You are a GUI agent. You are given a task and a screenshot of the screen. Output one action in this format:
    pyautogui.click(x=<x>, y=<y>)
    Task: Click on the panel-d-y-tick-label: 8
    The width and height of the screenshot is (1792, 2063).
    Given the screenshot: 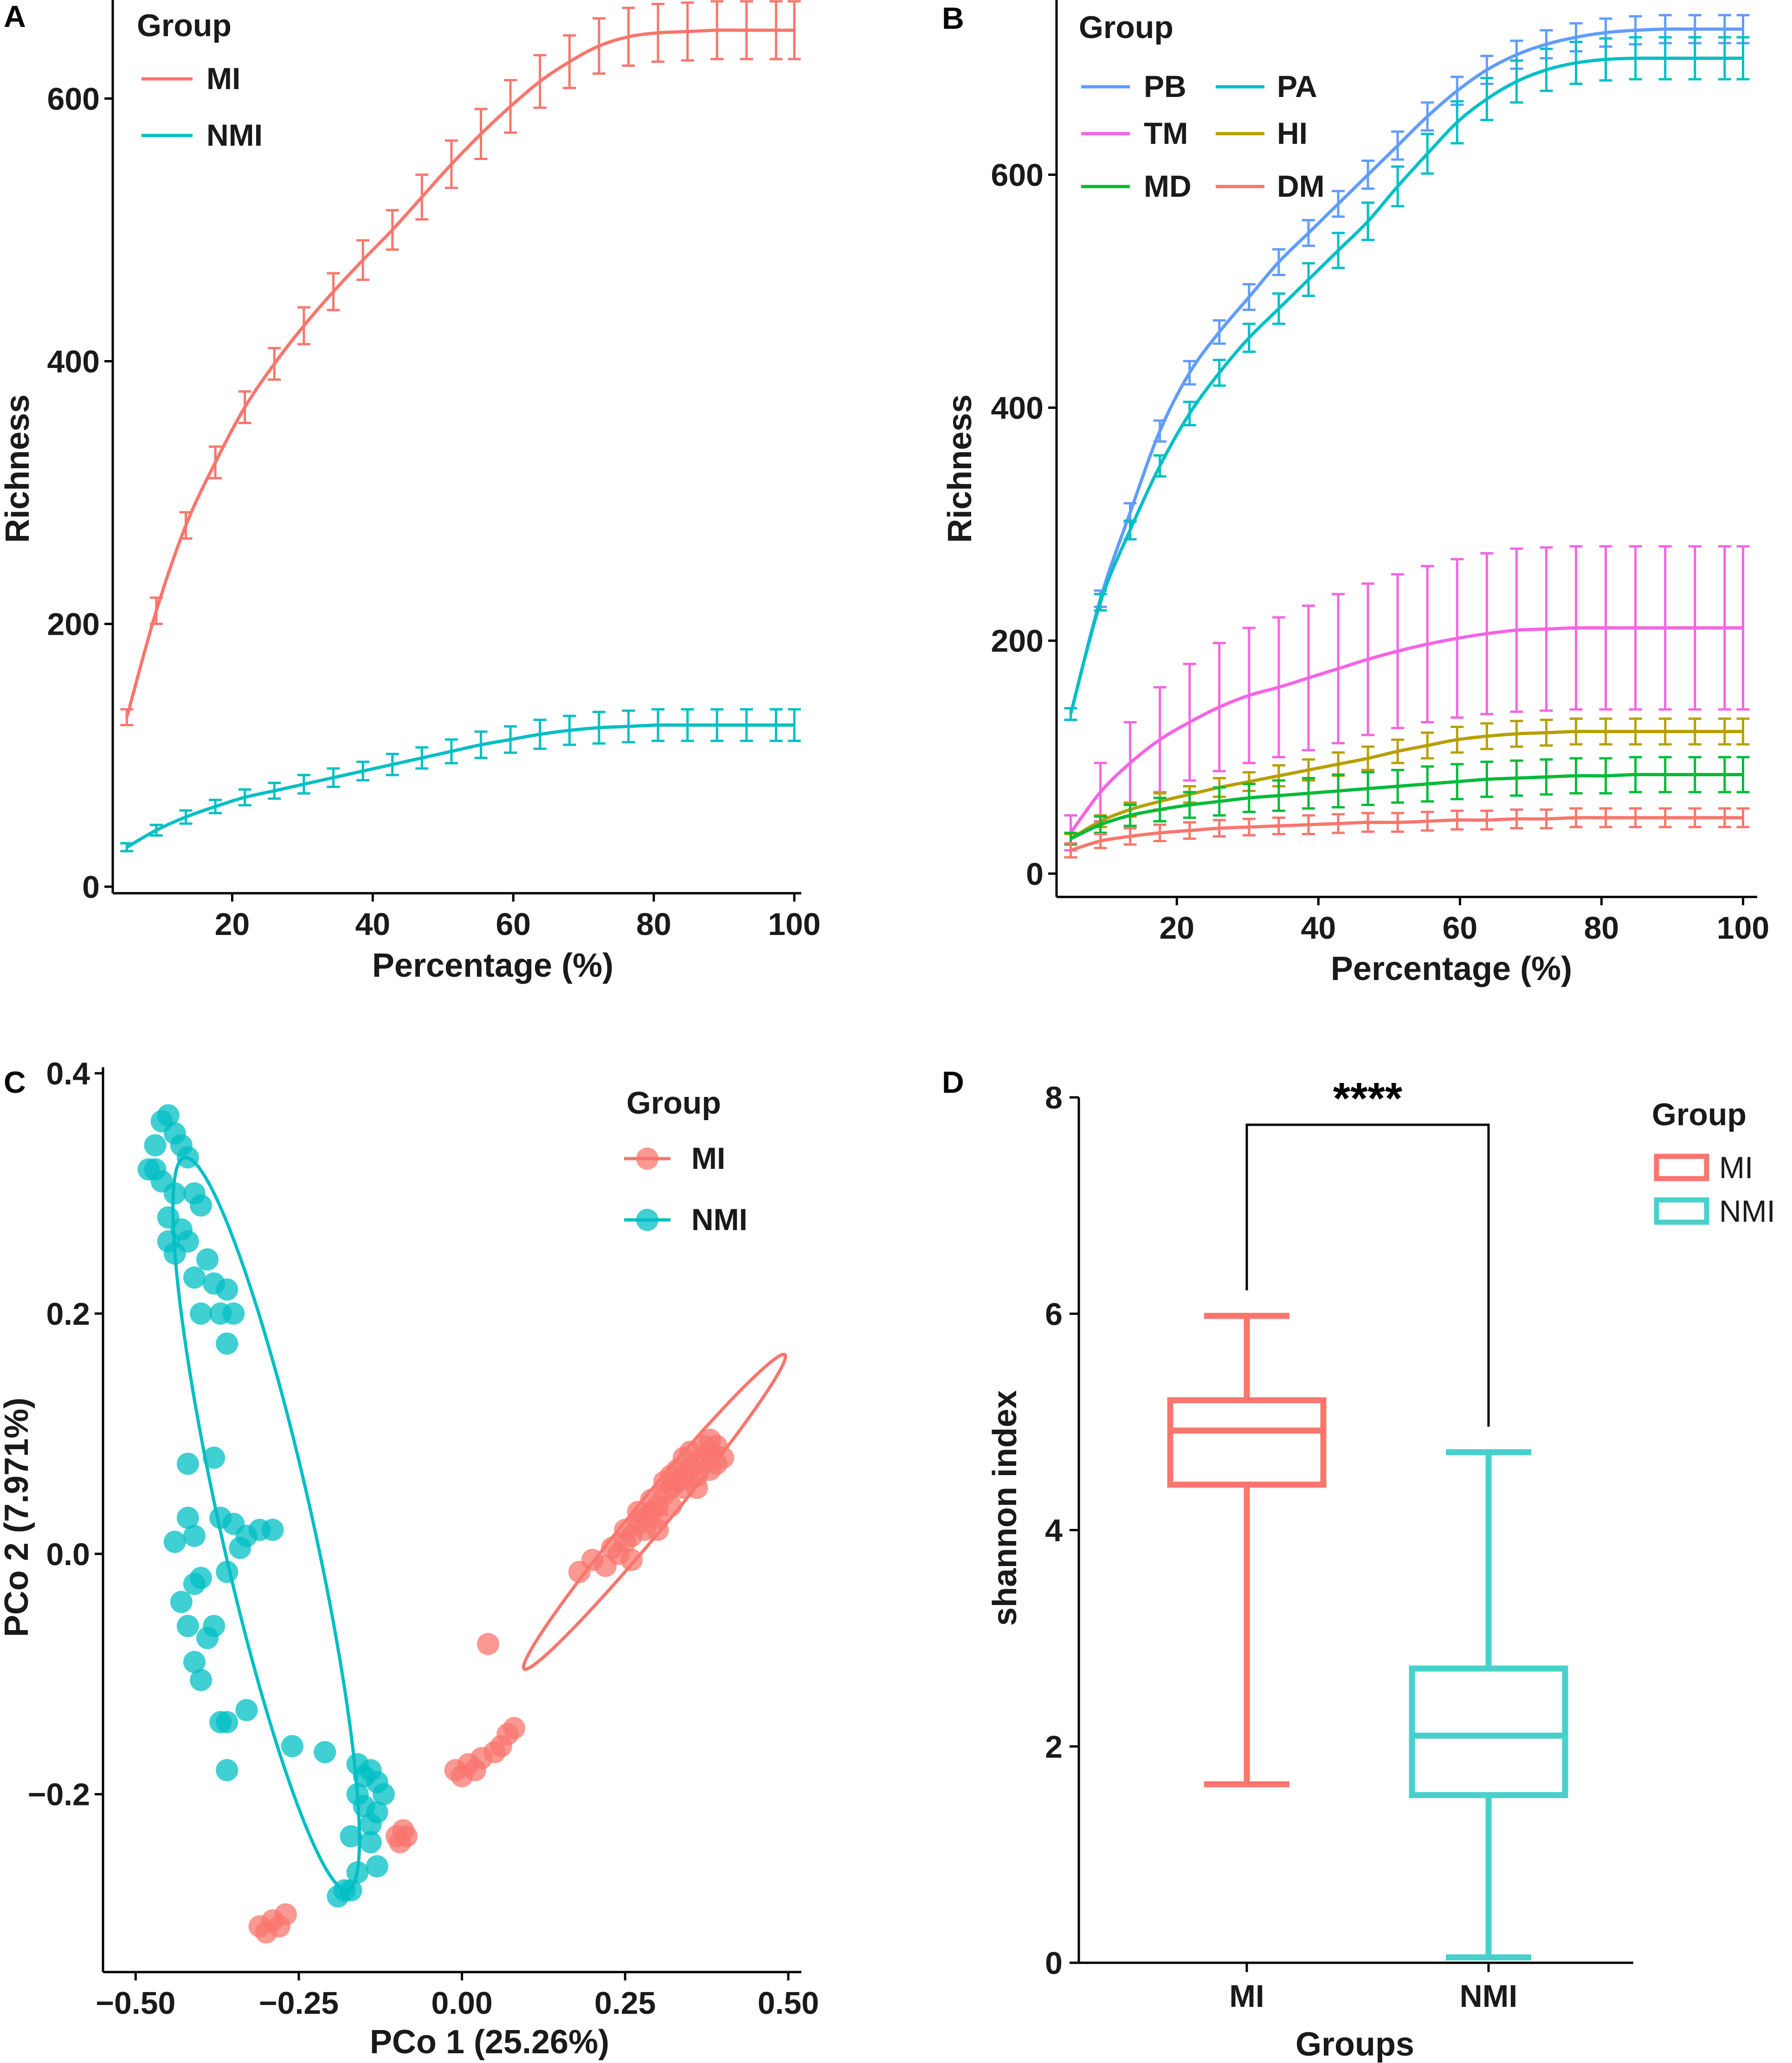 What is the action you would take?
    pyautogui.click(x=1054, y=1097)
    